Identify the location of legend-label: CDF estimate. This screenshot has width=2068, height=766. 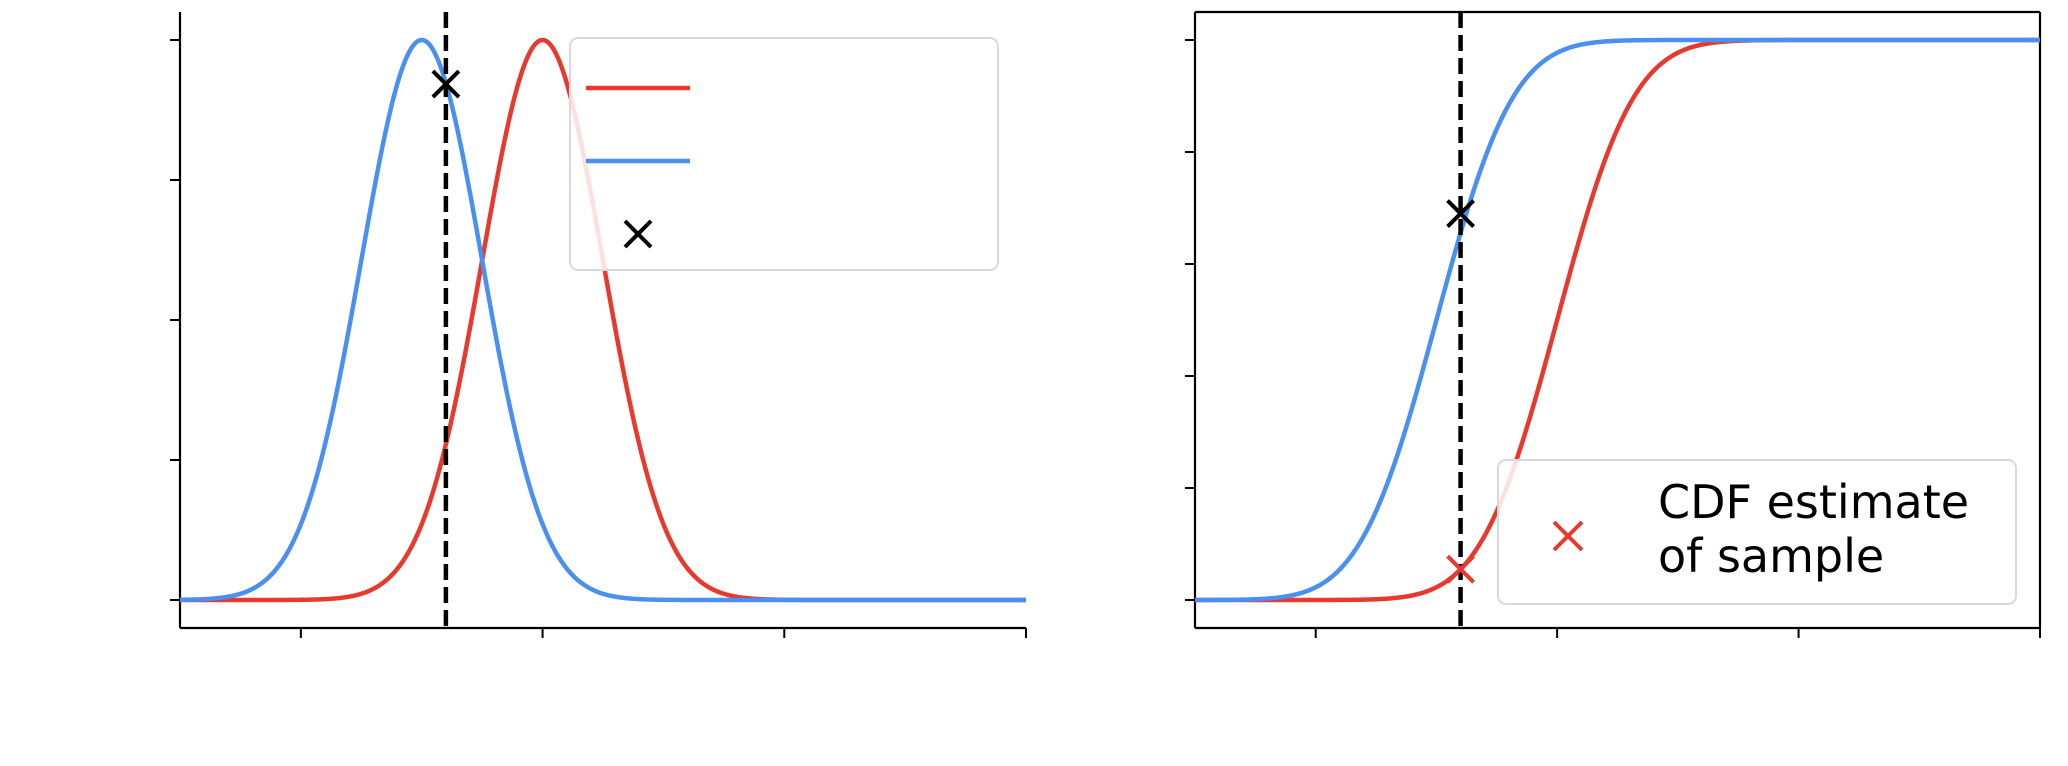
(1813, 502).